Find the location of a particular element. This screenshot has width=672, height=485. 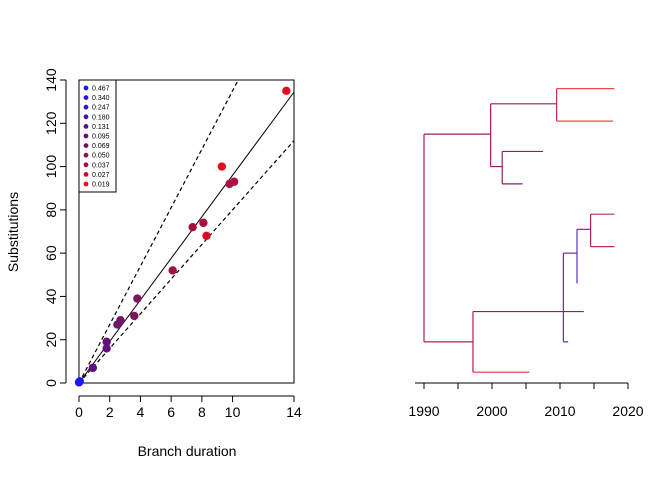

x-tick-label: 8 is located at coordinates (202, 412).